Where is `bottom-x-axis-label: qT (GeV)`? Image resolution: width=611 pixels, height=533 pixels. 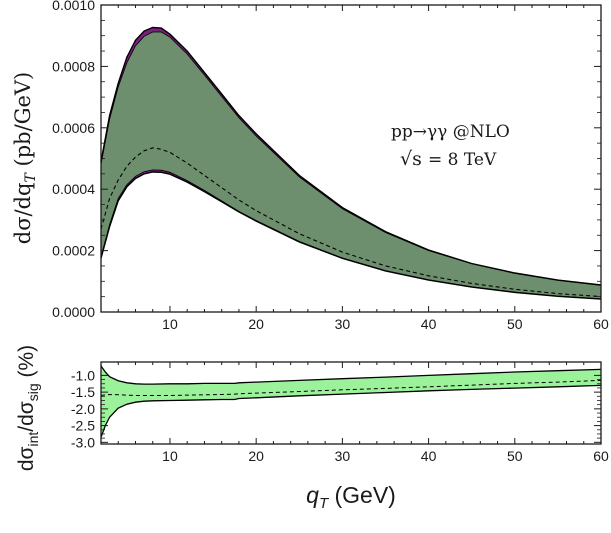
bottom-x-axis-label: qT (GeV) is located at coordinates (351, 497).